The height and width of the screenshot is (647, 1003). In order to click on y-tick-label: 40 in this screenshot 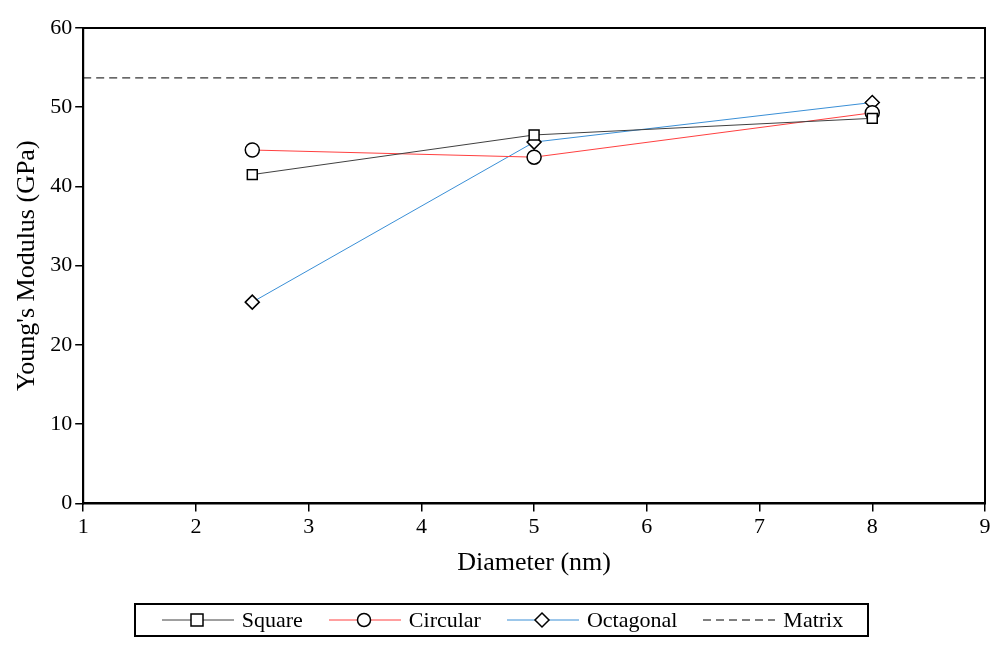, I will do `click(61, 185)`.